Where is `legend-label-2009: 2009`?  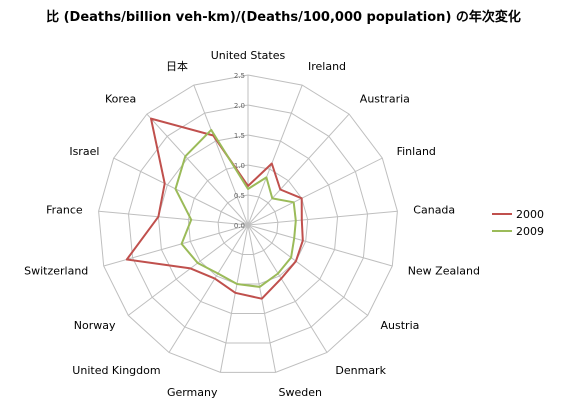 legend-label-2009: 2009 is located at coordinates (530, 231).